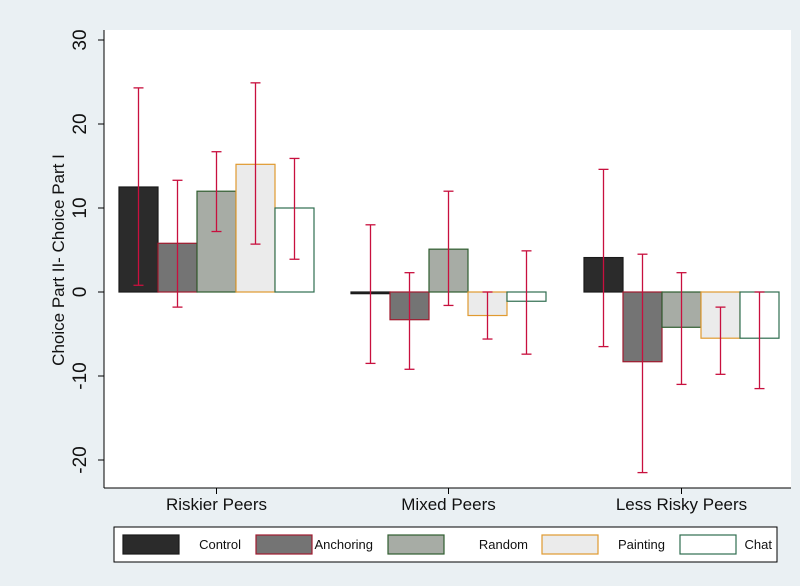  Describe the element at coordinates (409, 321) in the screenshot. I see `error-bar-anchoring-mixed-peers` at that location.